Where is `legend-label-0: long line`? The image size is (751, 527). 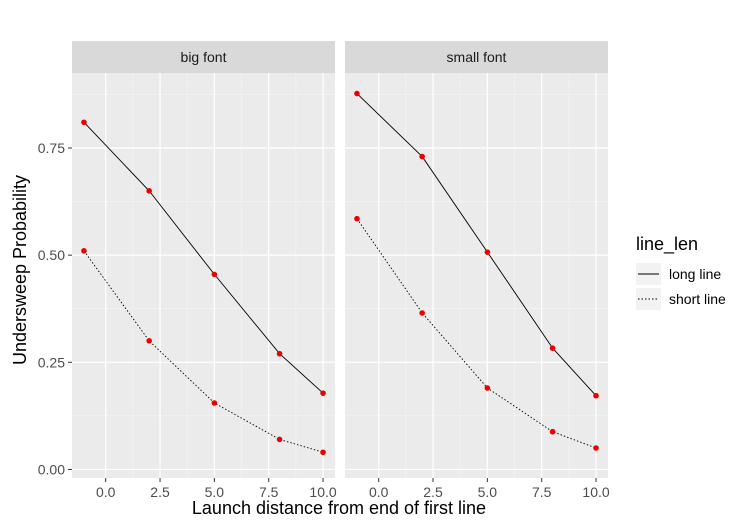
legend-label-0: long line is located at coordinates (695, 274).